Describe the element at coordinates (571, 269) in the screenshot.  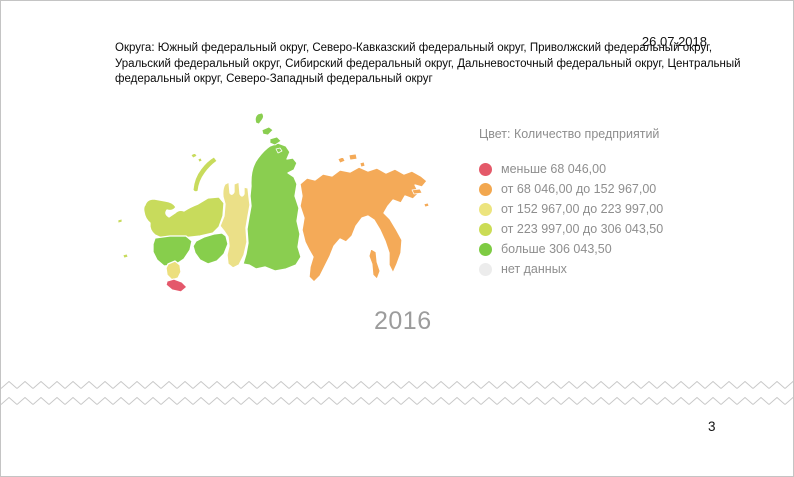
I see `legend-item: нет данных` at that location.